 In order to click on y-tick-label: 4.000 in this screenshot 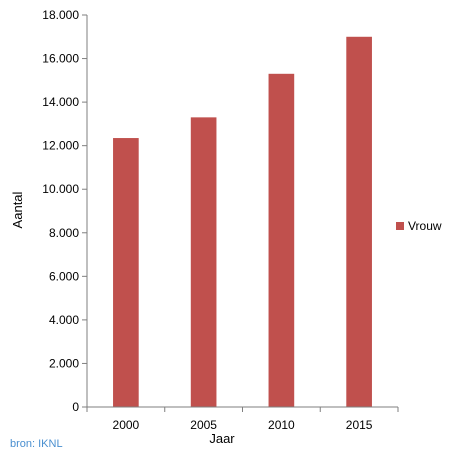, I will do `click(64, 320)`.